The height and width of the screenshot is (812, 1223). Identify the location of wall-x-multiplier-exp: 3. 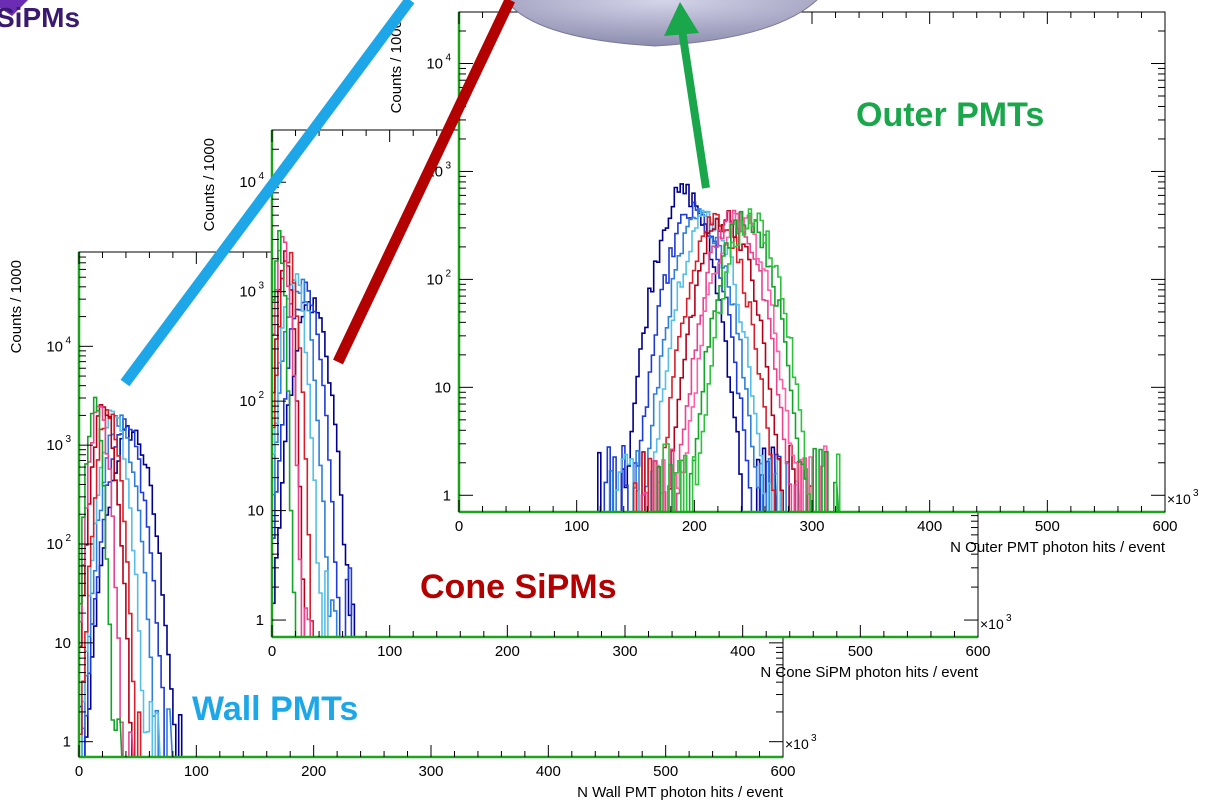
(814, 738).